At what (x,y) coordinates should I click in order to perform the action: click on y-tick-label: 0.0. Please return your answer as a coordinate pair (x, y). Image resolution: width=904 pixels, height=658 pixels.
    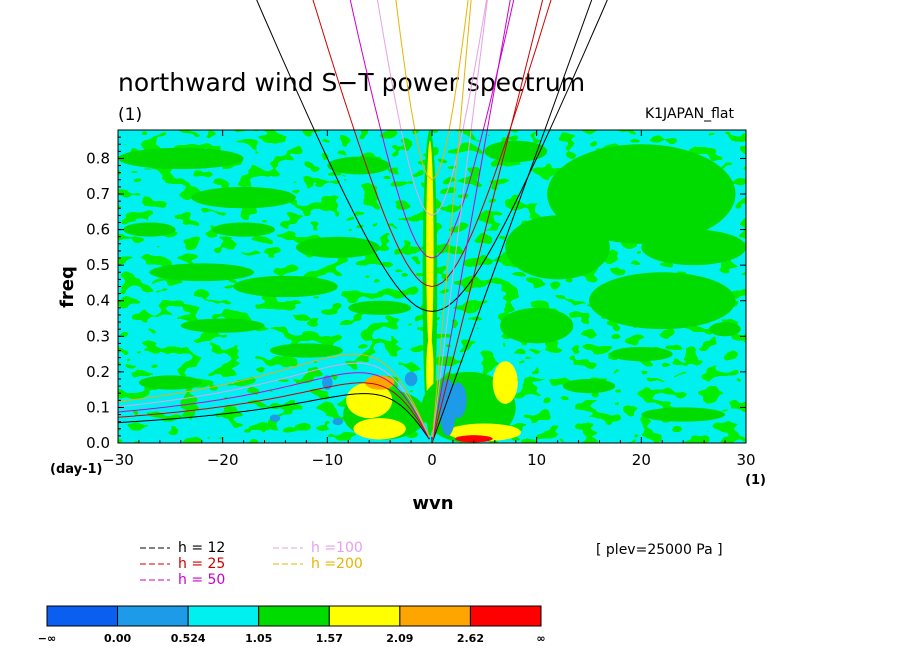
    Looking at the image, I should click on (98, 443).